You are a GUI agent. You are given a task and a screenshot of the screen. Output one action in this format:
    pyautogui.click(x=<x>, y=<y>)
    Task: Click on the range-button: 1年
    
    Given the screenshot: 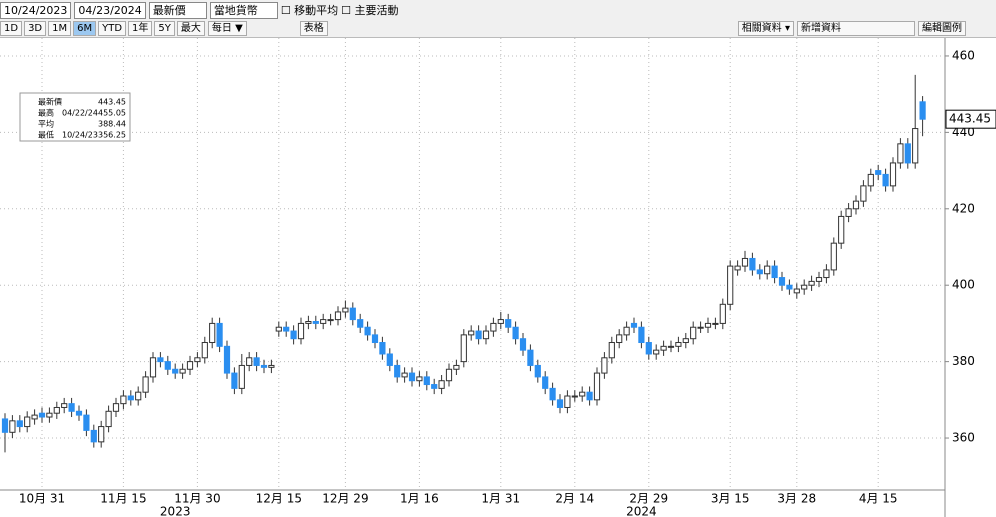 What is the action you would take?
    pyautogui.click(x=140, y=28)
    